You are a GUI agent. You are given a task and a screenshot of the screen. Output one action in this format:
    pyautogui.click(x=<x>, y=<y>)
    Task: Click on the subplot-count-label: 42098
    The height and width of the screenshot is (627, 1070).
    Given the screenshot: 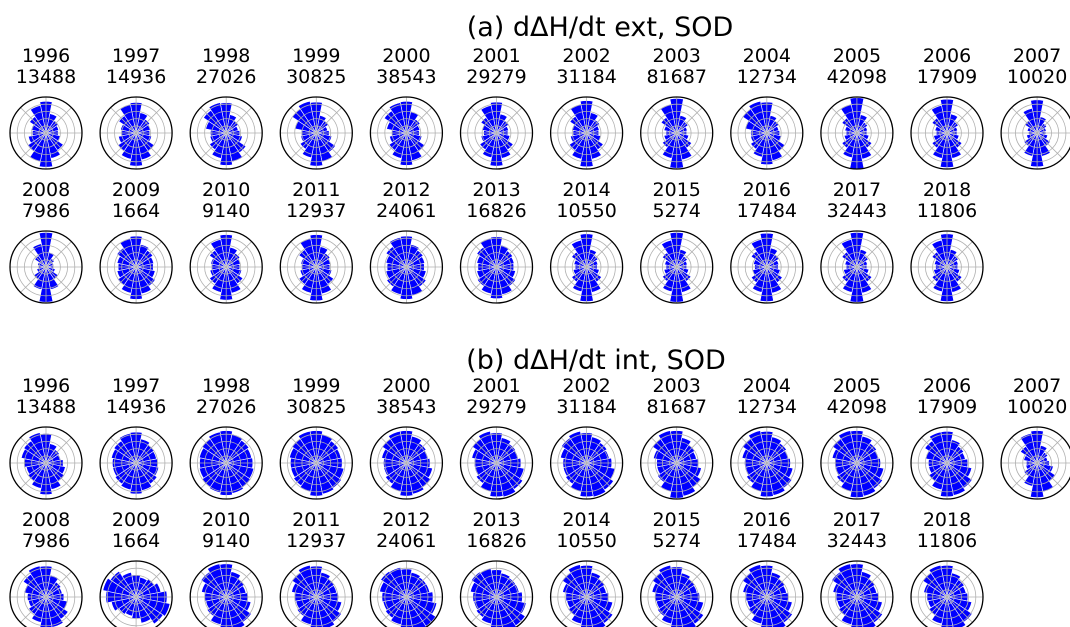 What is the action you would take?
    pyautogui.click(x=857, y=407)
    